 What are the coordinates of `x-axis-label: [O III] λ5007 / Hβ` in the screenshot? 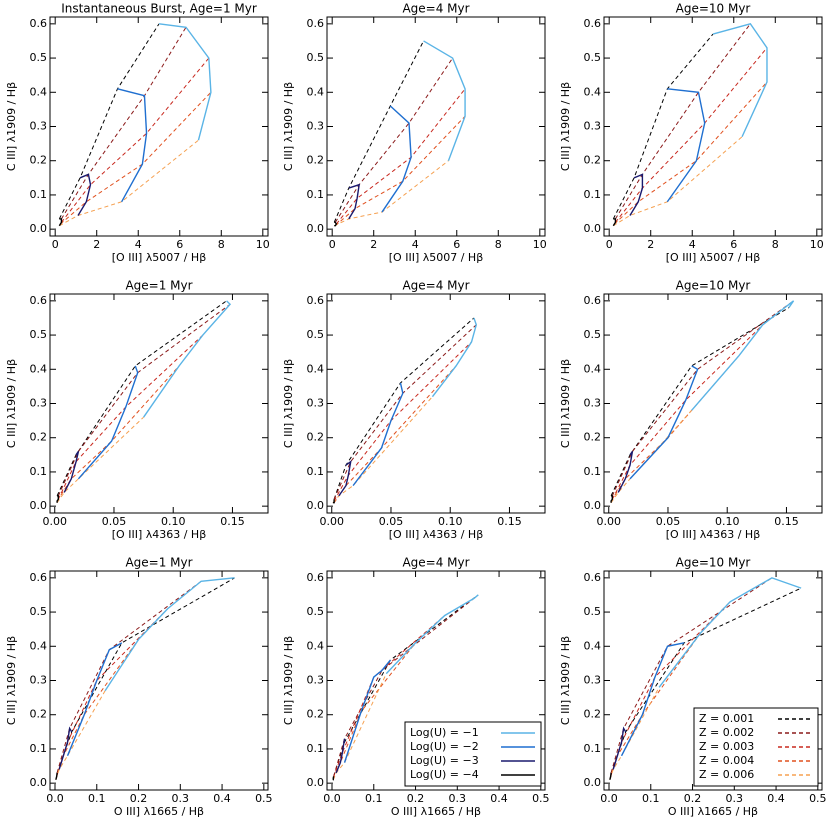 It's located at (159, 257).